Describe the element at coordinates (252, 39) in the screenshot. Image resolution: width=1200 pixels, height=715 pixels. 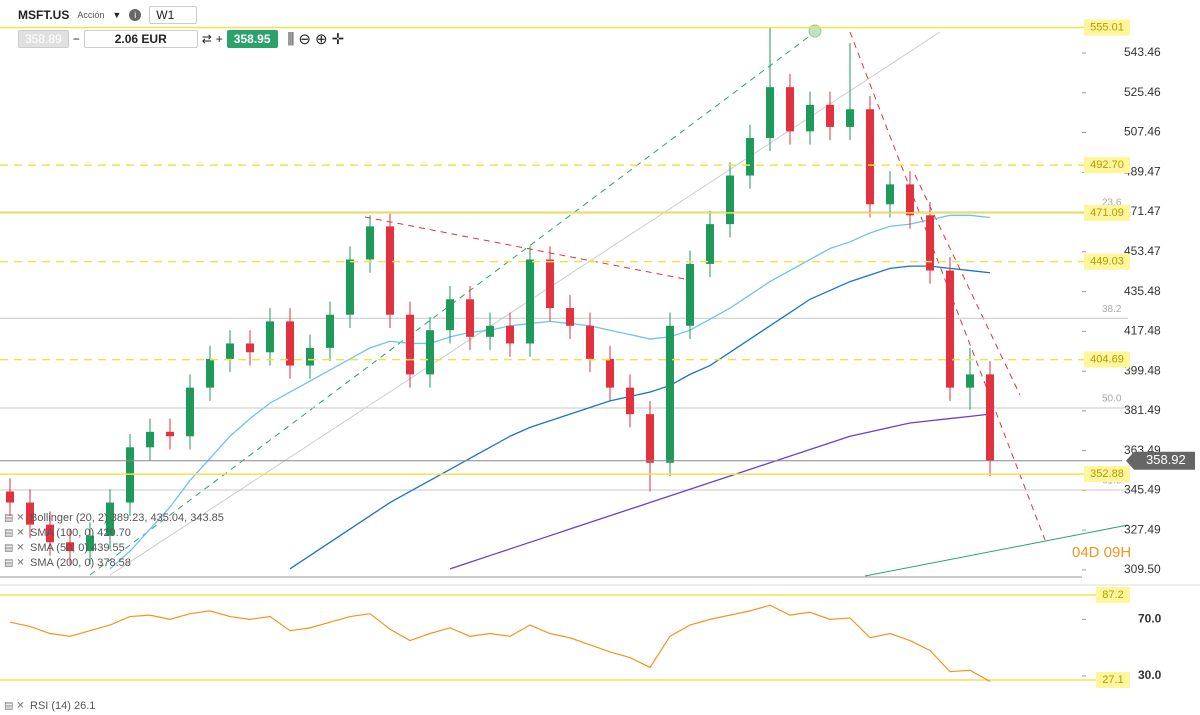
I see `buy-price: 358.95` at that location.